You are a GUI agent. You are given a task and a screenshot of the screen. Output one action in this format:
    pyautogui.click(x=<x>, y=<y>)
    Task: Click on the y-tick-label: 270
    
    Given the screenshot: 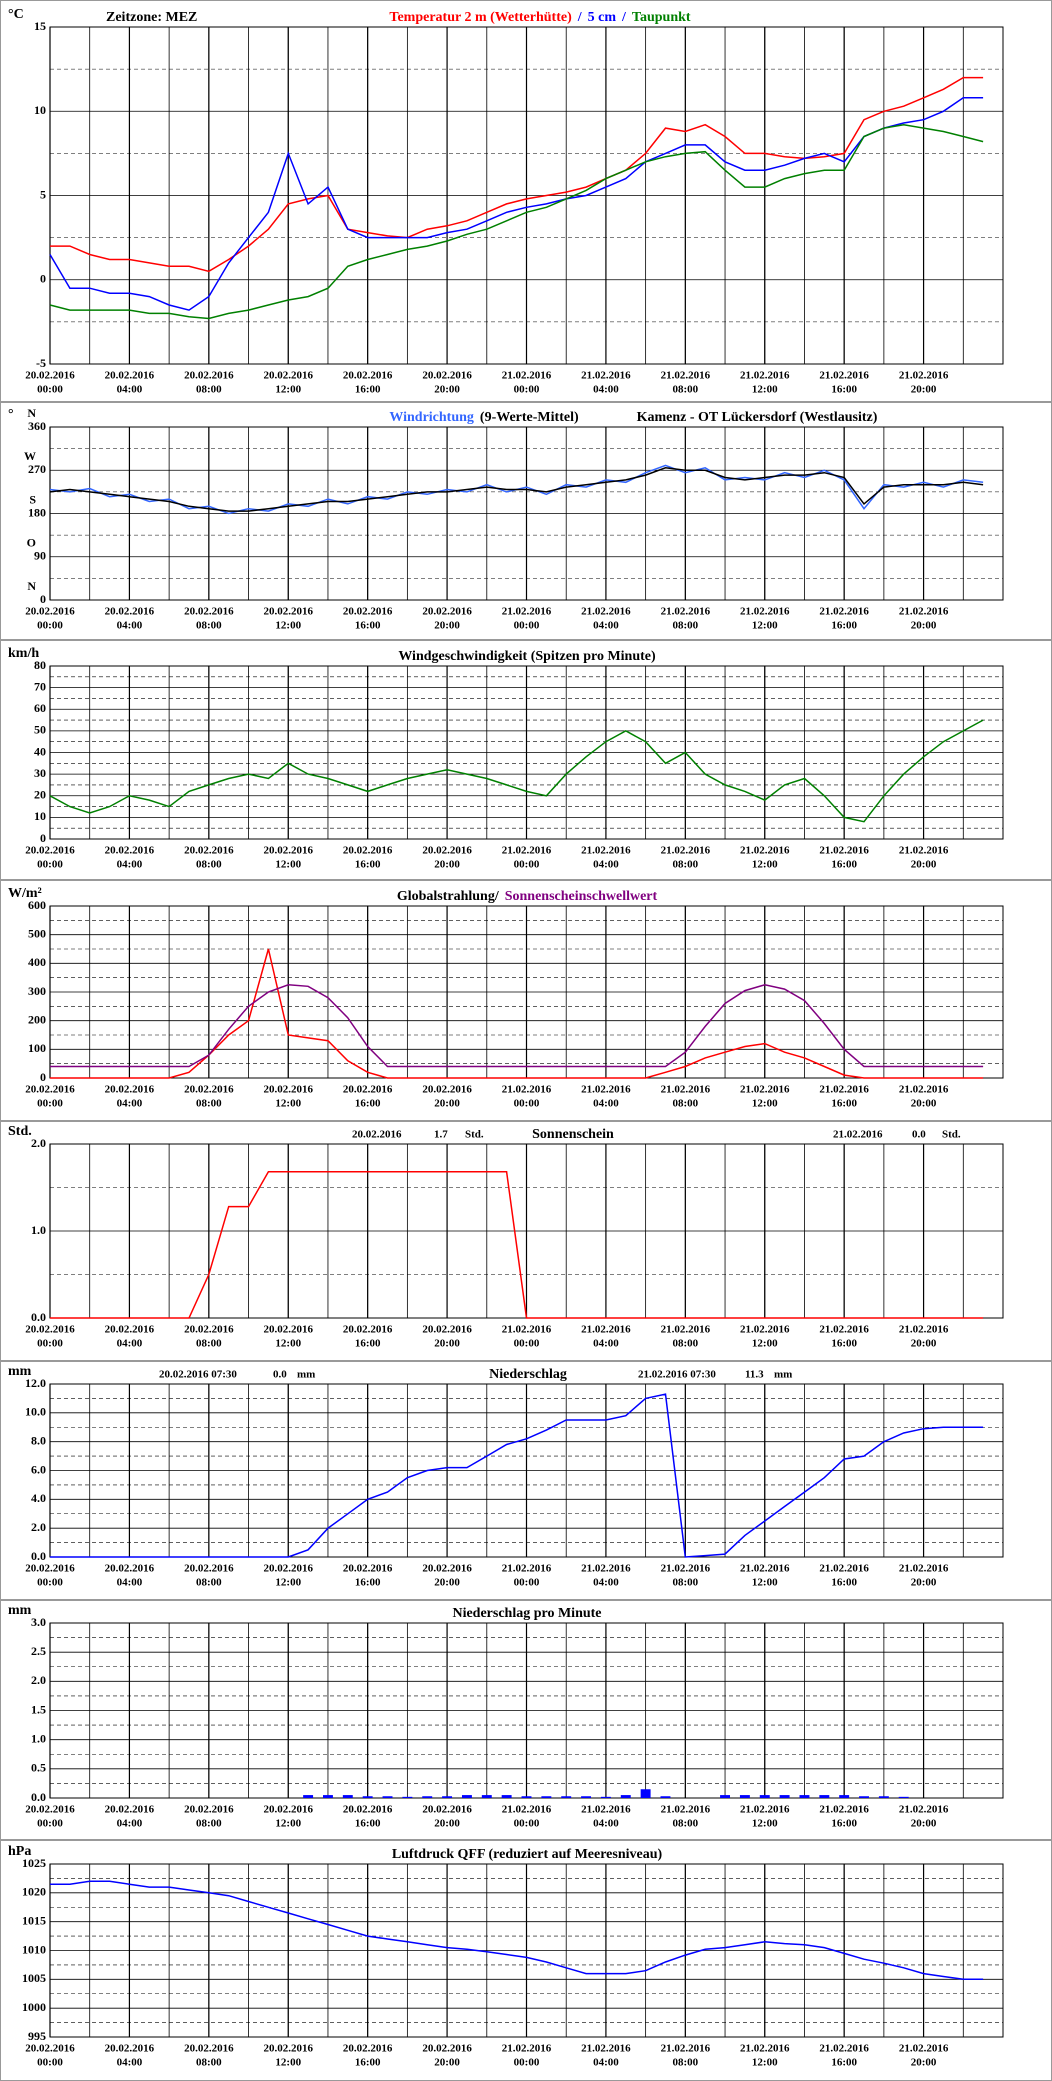 What is the action you would take?
    pyautogui.click(x=37, y=469)
    